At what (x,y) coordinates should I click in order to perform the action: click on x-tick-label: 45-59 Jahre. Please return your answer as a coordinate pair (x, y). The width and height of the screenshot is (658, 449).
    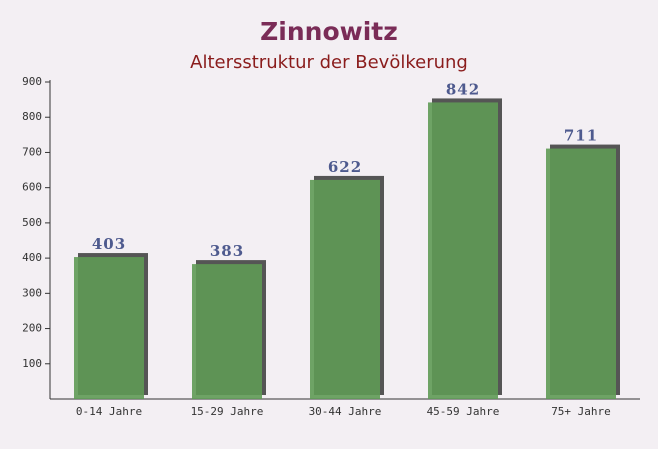
    Looking at the image, I should click on (463, 411).